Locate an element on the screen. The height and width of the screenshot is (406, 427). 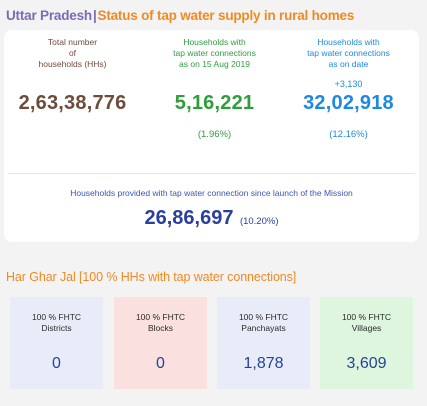
current-connections-delta: +3,130 is located at coordinates (348, 84).